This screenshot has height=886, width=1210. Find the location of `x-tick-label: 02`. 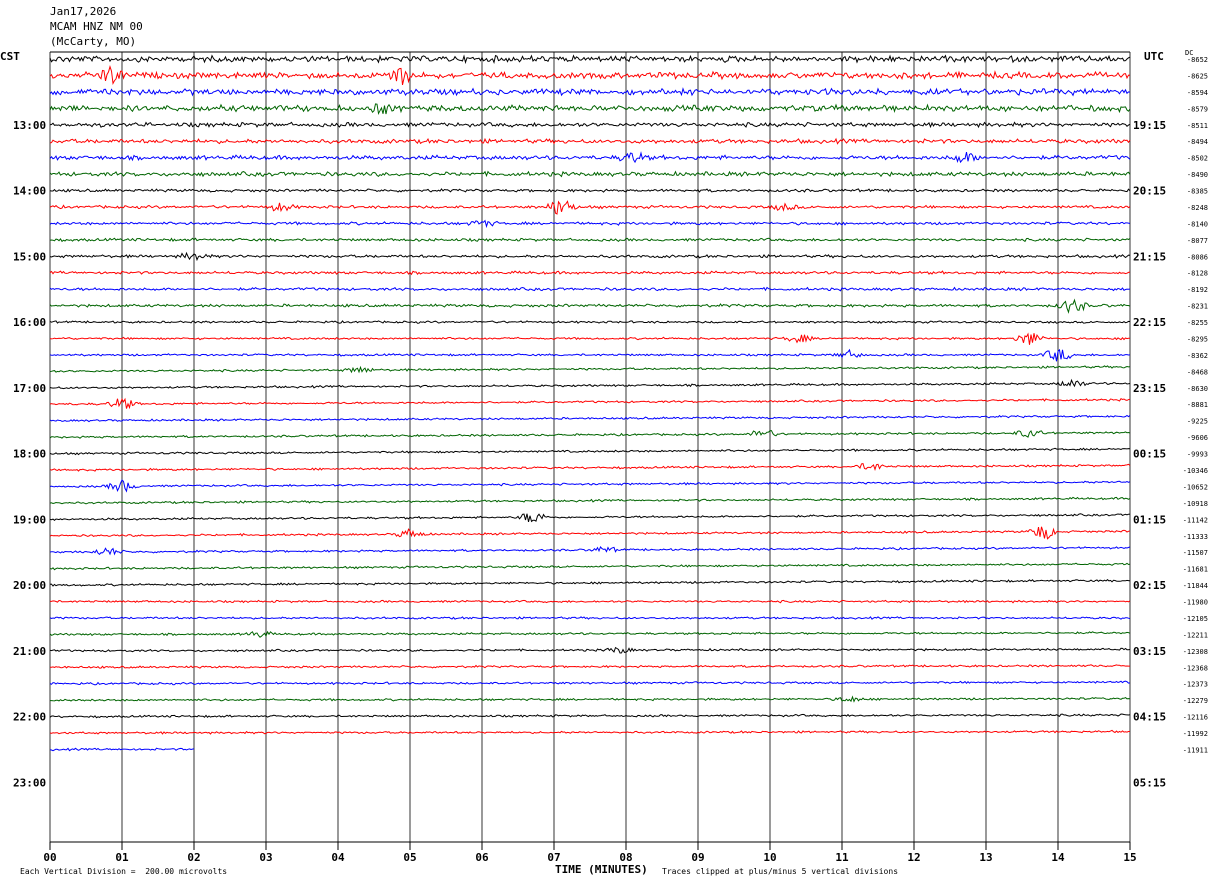

x-tick-label: 02 is located at coordinates (193, 857).